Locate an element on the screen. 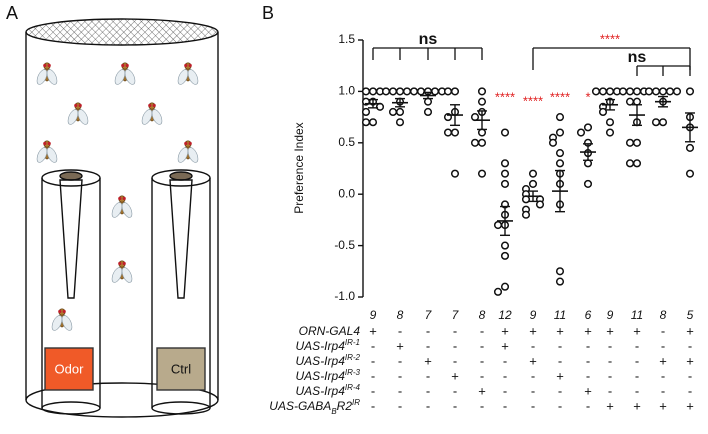 This screenshot has width=708, height=434. genotype-label-part: B is located at coordinates (334, 411).